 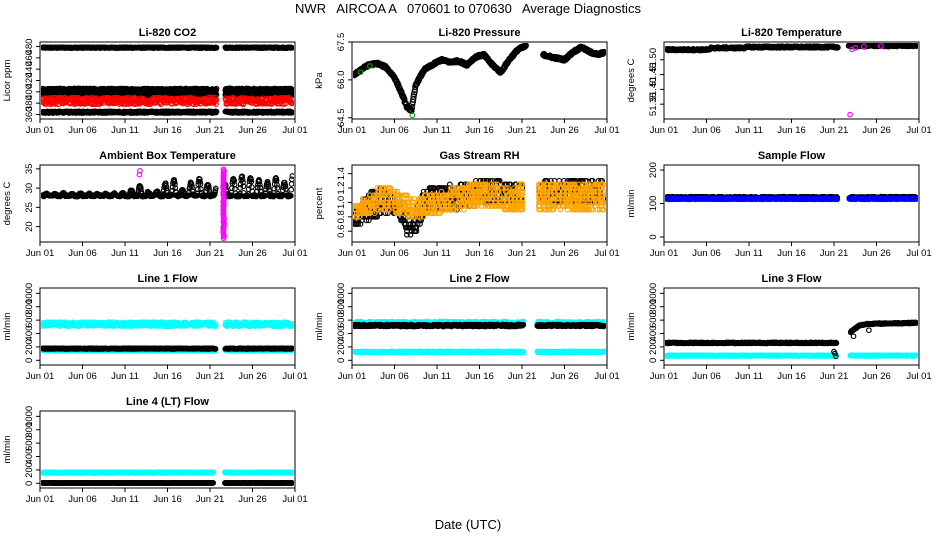 I want to click on series-first-c, so click(x=791, y=355).